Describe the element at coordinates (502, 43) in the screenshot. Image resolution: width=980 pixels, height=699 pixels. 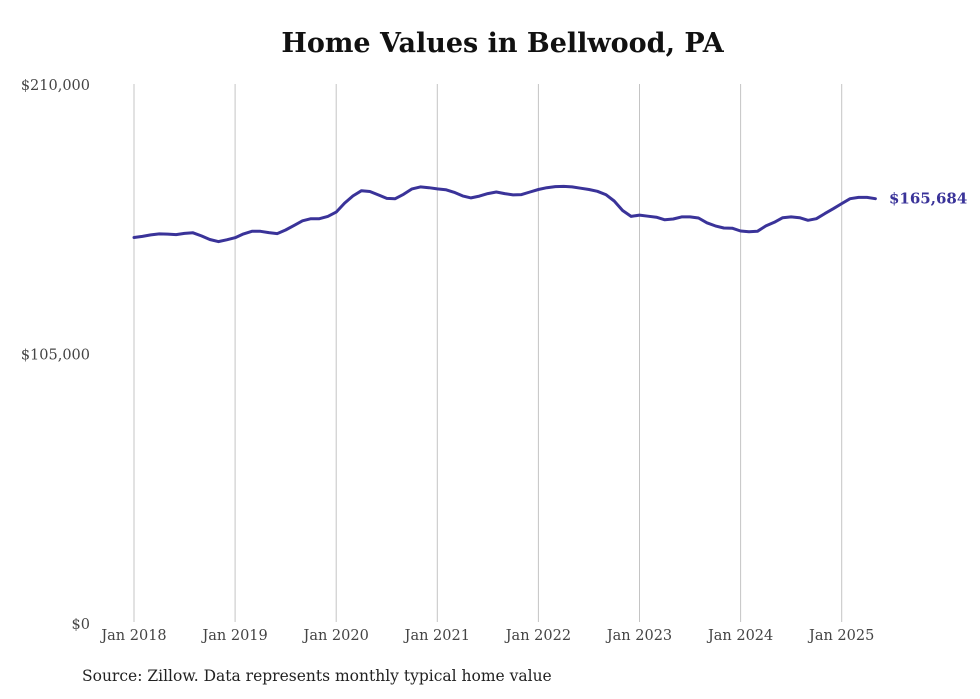
I see `chart-title: Home Values in Bellwood, PA` at that location.